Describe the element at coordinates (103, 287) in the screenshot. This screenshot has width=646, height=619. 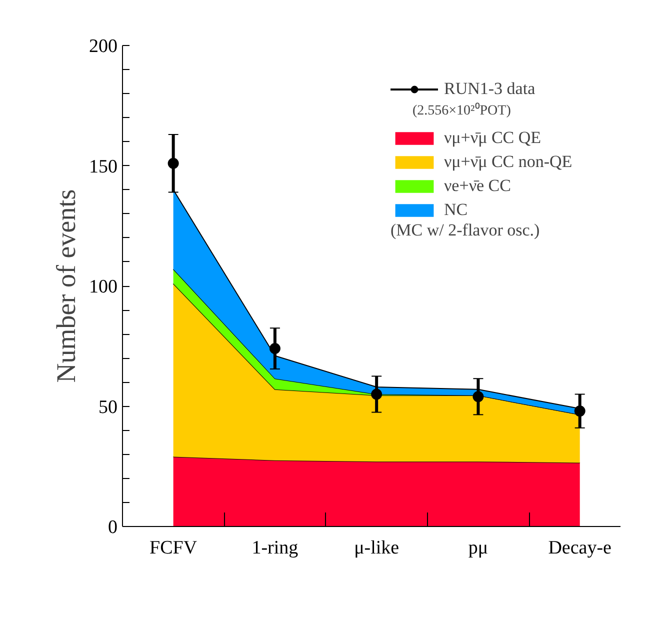
I see `y-tick-label: 100` at that location.